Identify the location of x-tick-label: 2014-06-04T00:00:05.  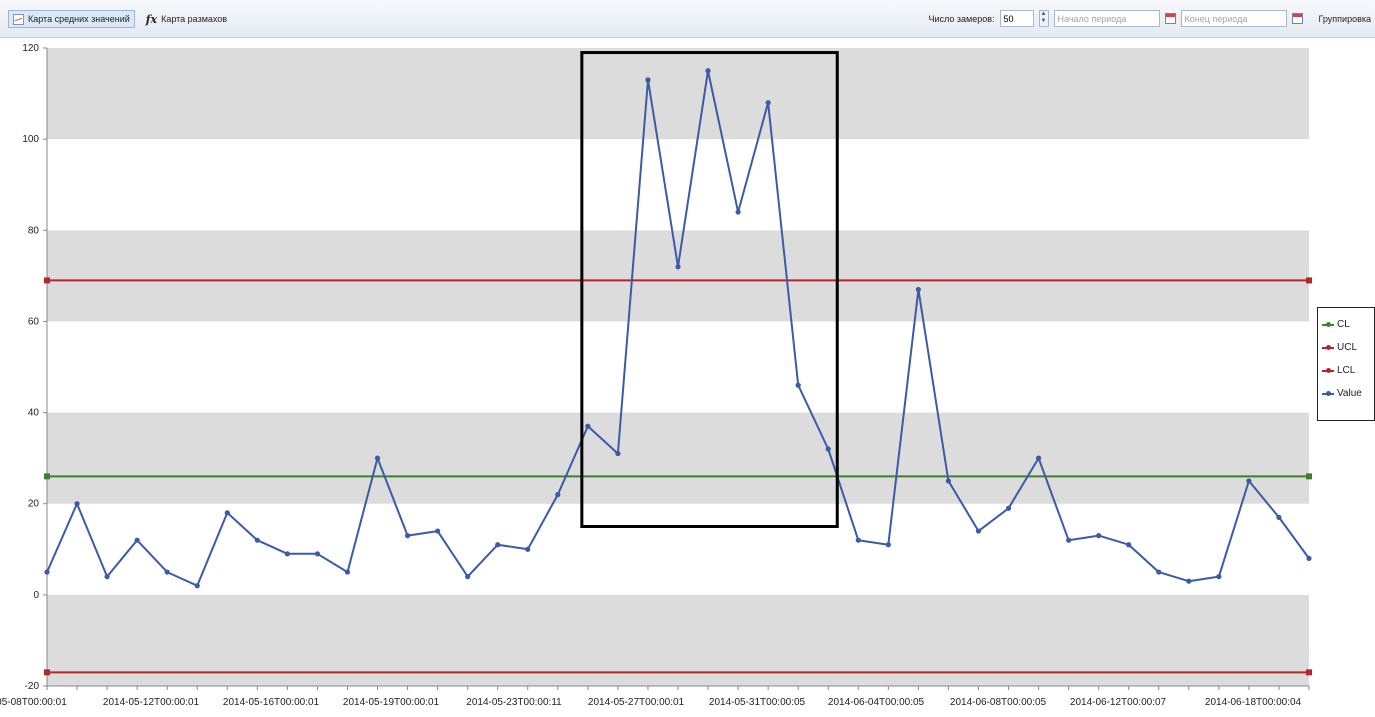
(876, 702).